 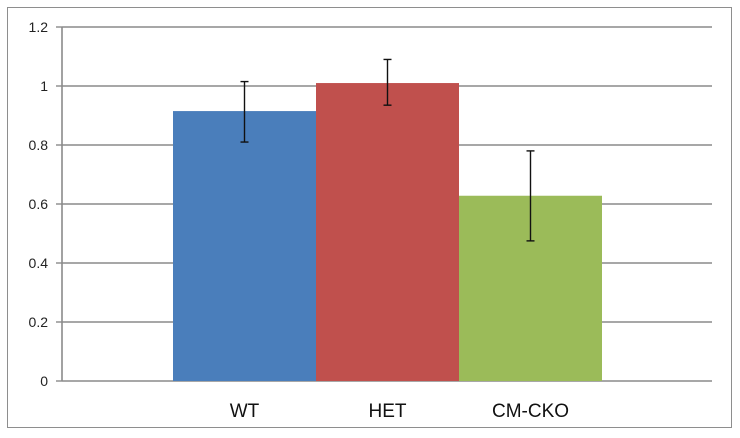 I want to click on x-category-labels: WT HET CM-CKO, so click(x=399, y=411).